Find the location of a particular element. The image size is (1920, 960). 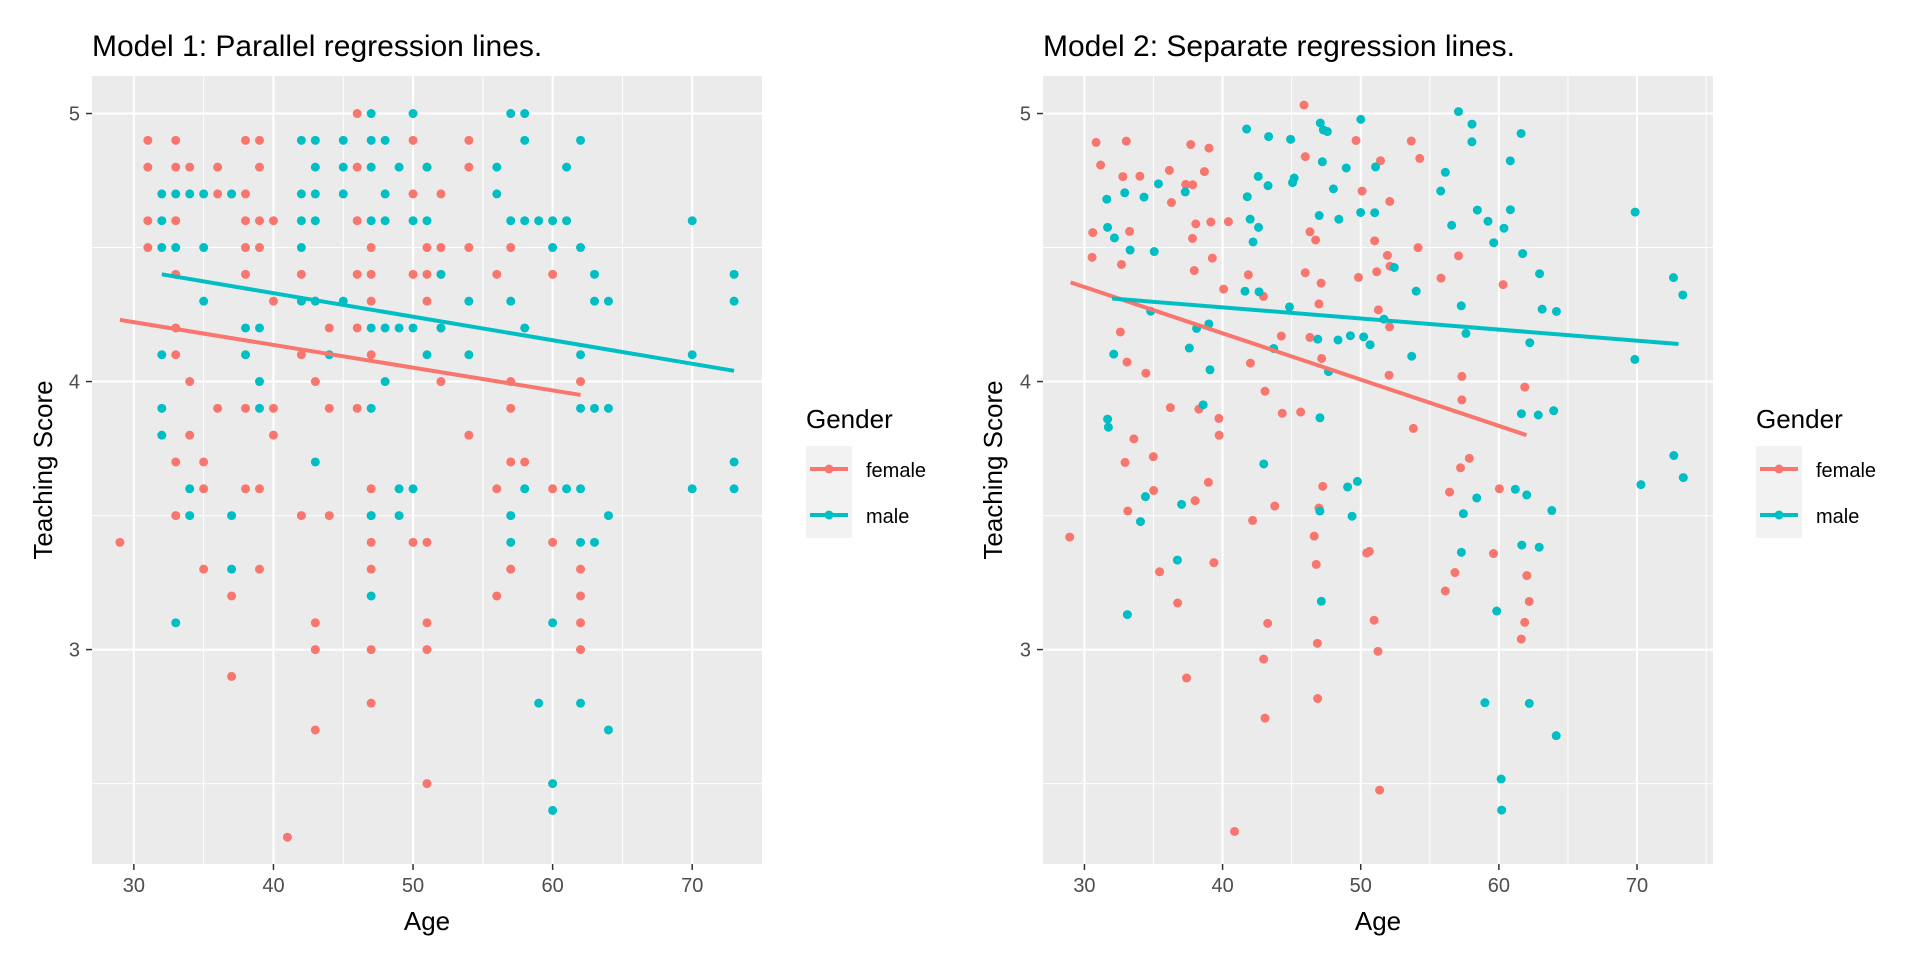

y-tick-label: 4 is located at coordinates (74, 383).